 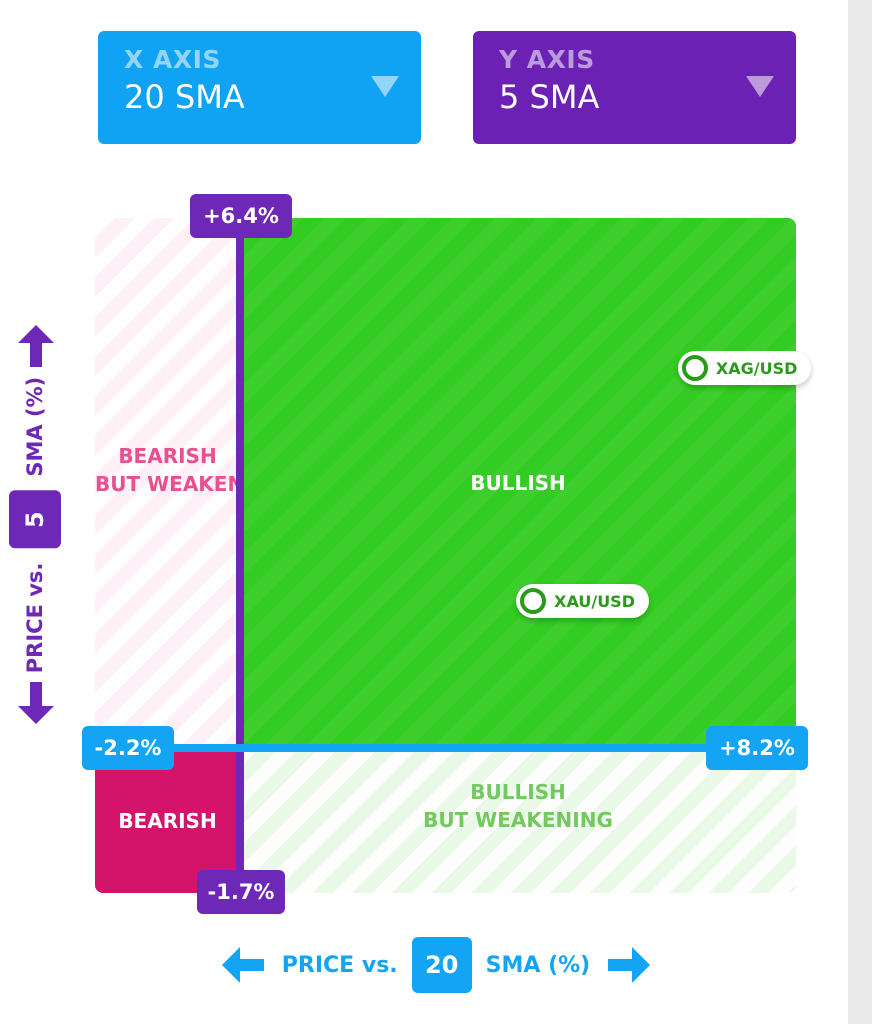 What do you see at coordinates (35, 519) in the screenshot?
I see `y-axis-period-badge: 5` at bounding box center [35, 519].